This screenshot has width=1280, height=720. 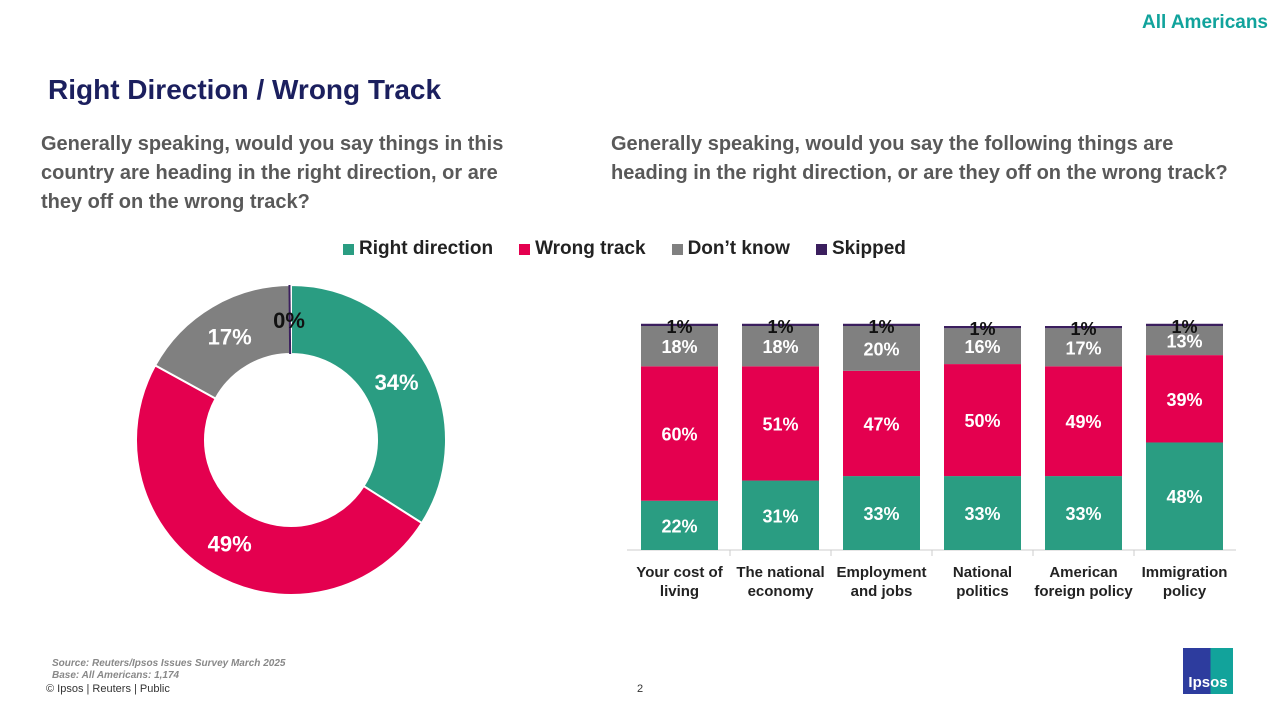 I want to click on bar-label: 13%, so click(x=1184, y=342).